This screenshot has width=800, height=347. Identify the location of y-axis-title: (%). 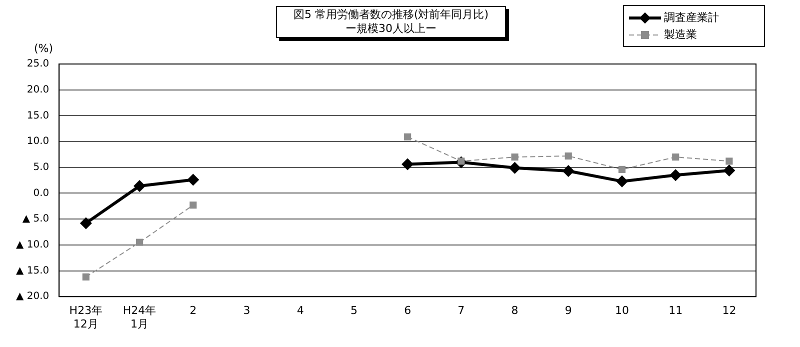
(44, 48).